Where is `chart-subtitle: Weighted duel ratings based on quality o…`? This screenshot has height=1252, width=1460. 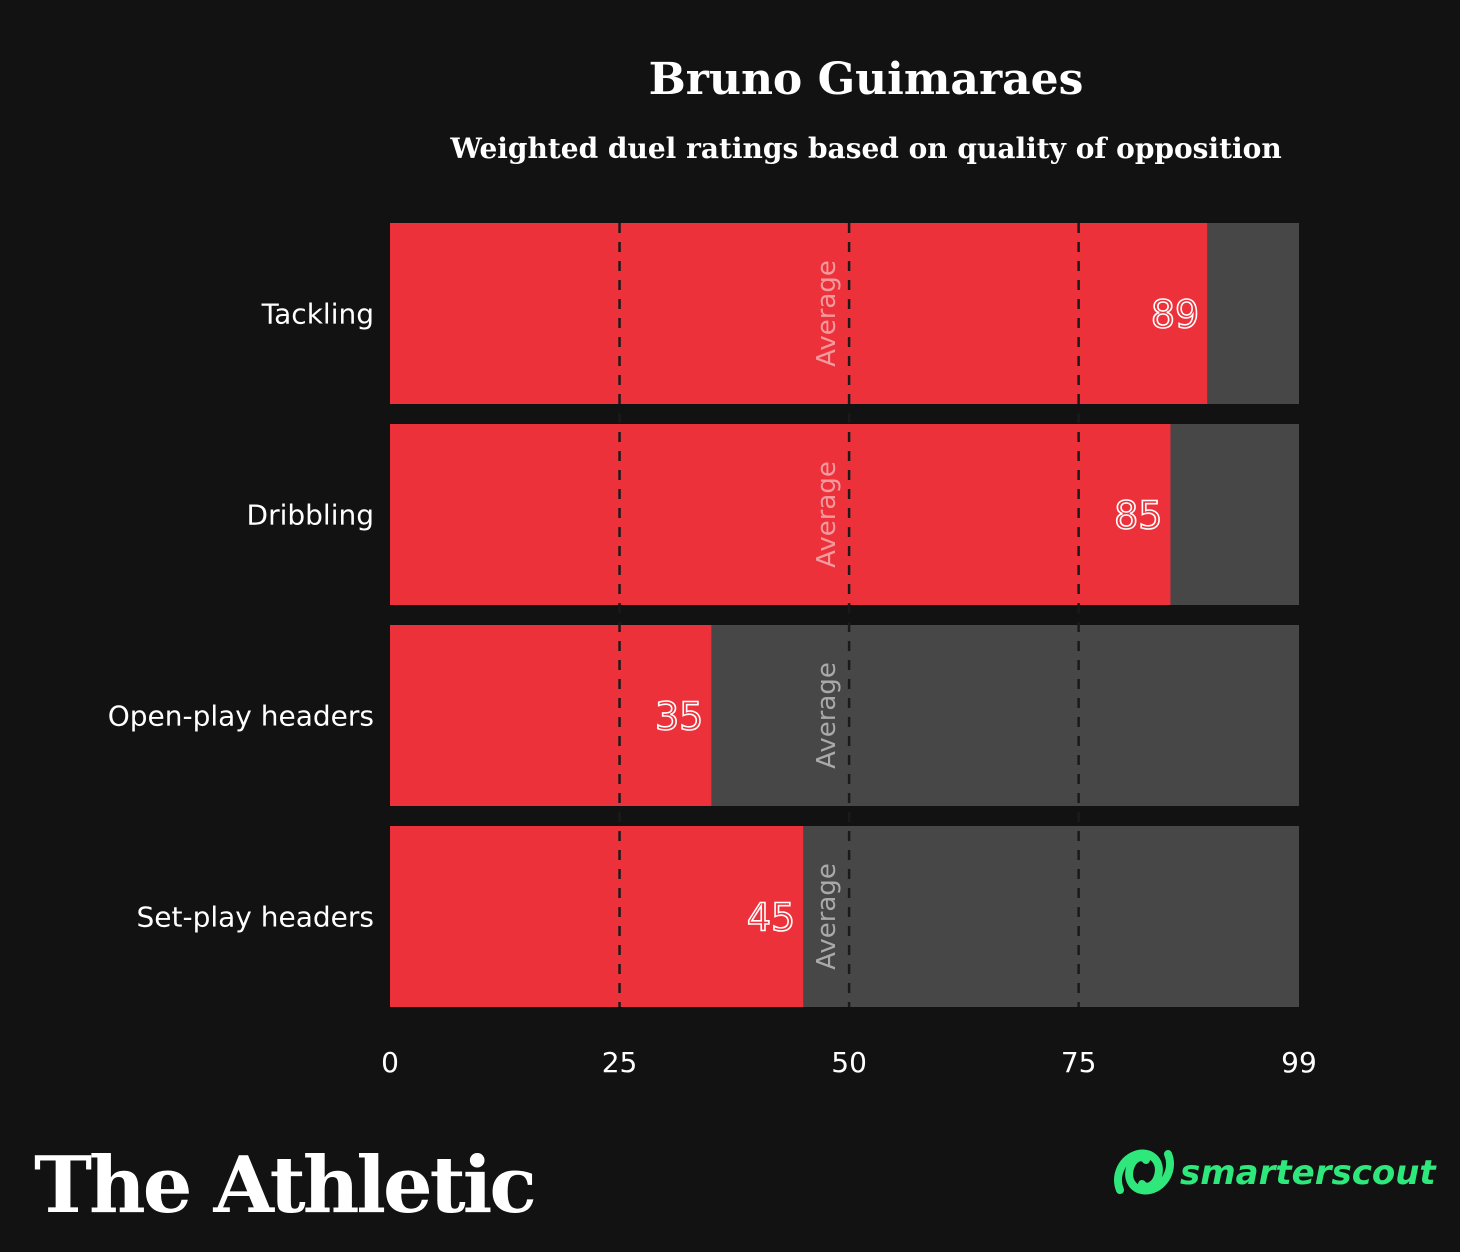 chart-subtitle: Weighted duel ratings based on quality o… is located at coordinates (865, 148).